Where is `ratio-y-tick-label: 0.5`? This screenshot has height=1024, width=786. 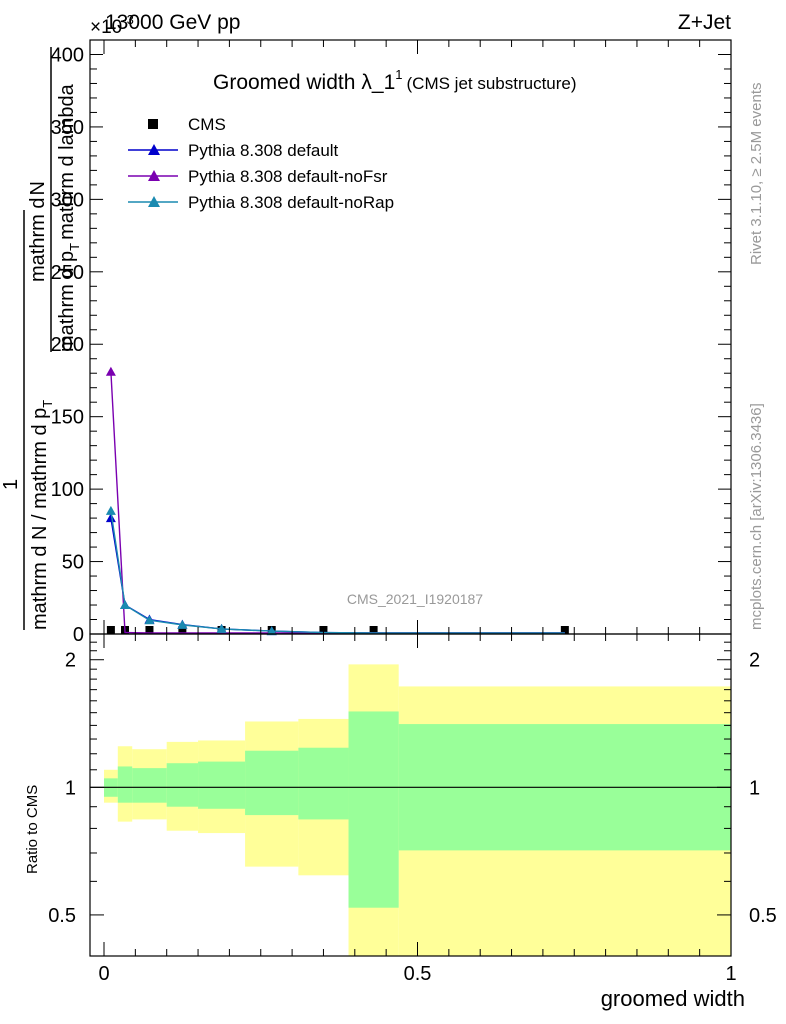
ratio-y-tick-label: 0.5 is located at coordinates (62, 916).